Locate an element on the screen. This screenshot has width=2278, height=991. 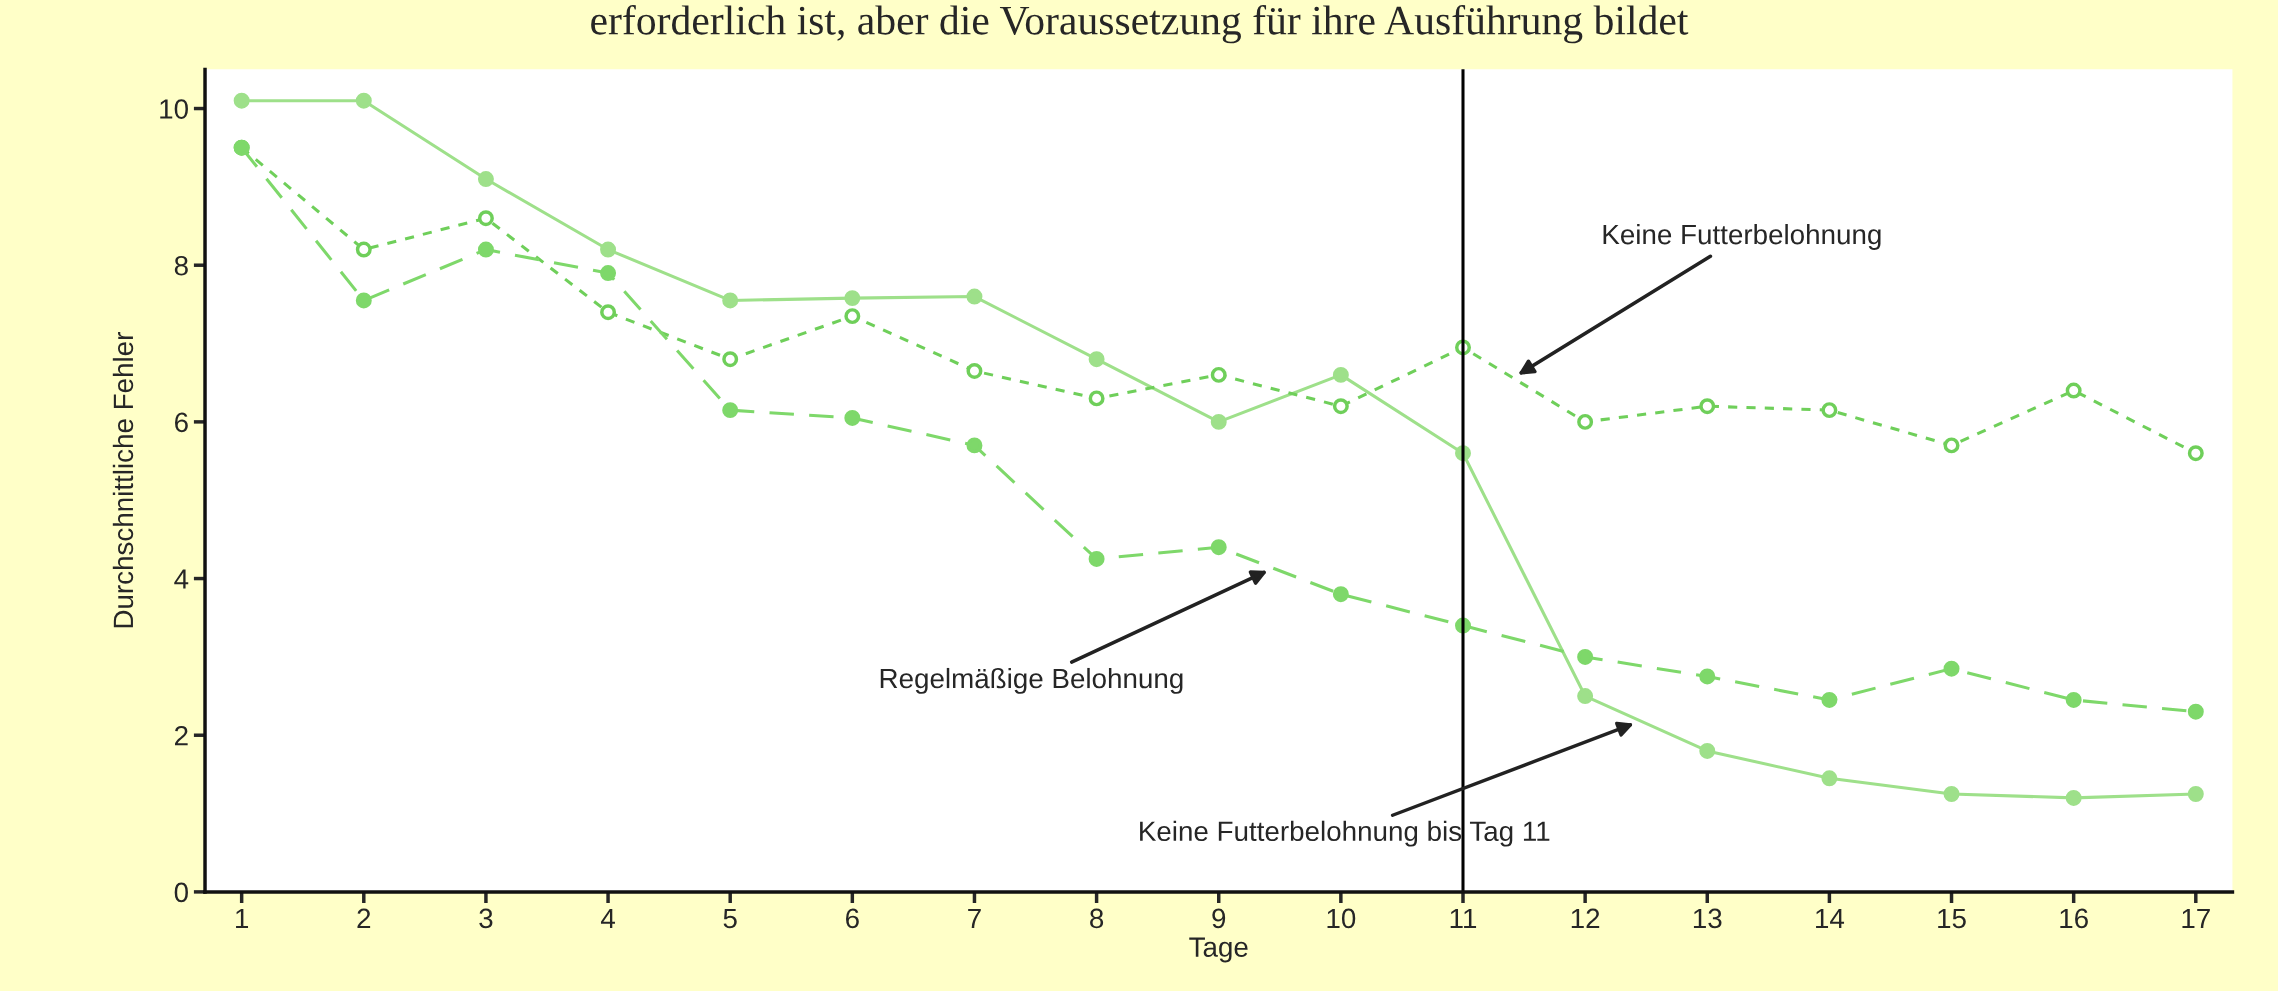
y-tick-label: 8 is located at coordinates (181, 265).